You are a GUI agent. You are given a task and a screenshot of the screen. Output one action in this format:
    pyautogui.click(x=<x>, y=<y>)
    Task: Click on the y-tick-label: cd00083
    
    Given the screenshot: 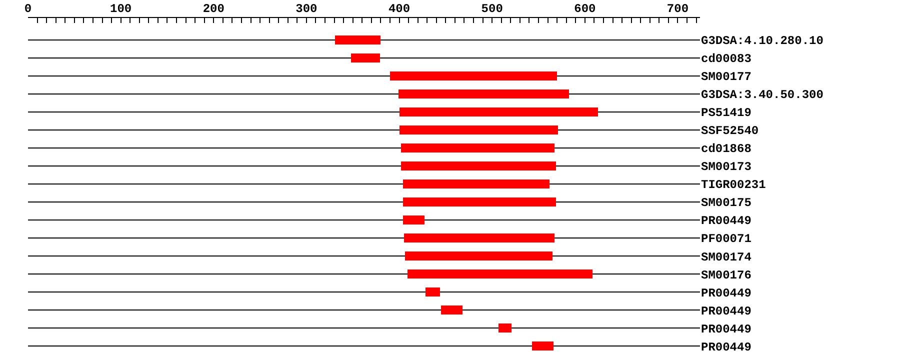 What is the action you would take?
    pyautogui.click(x=726, y=59)
    